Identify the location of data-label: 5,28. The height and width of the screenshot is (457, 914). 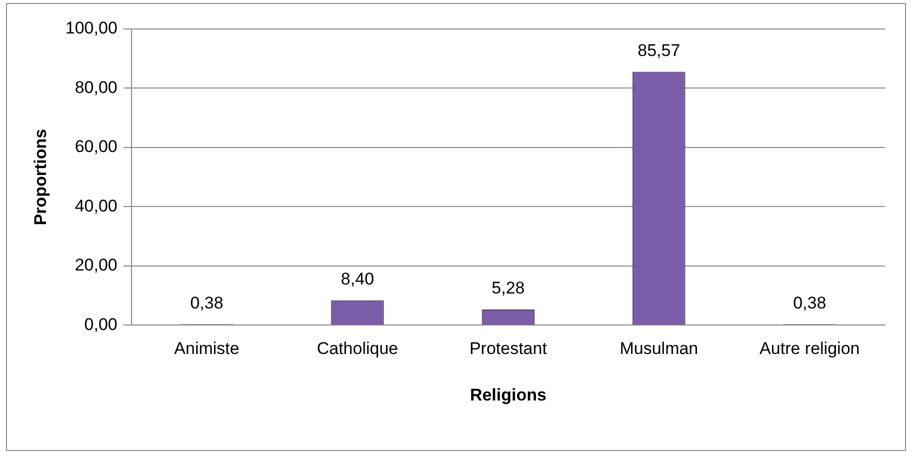
(508, 288).